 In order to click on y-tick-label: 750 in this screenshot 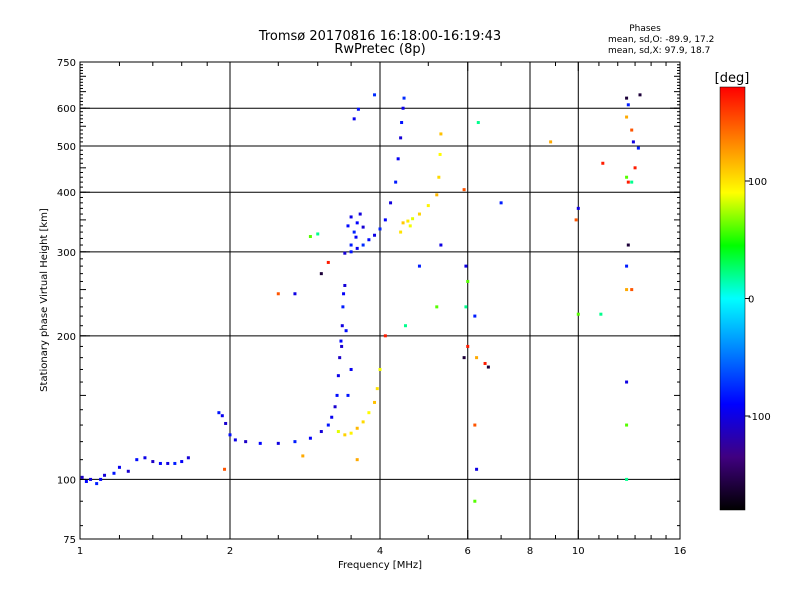, I will do `click(66, 63)`.